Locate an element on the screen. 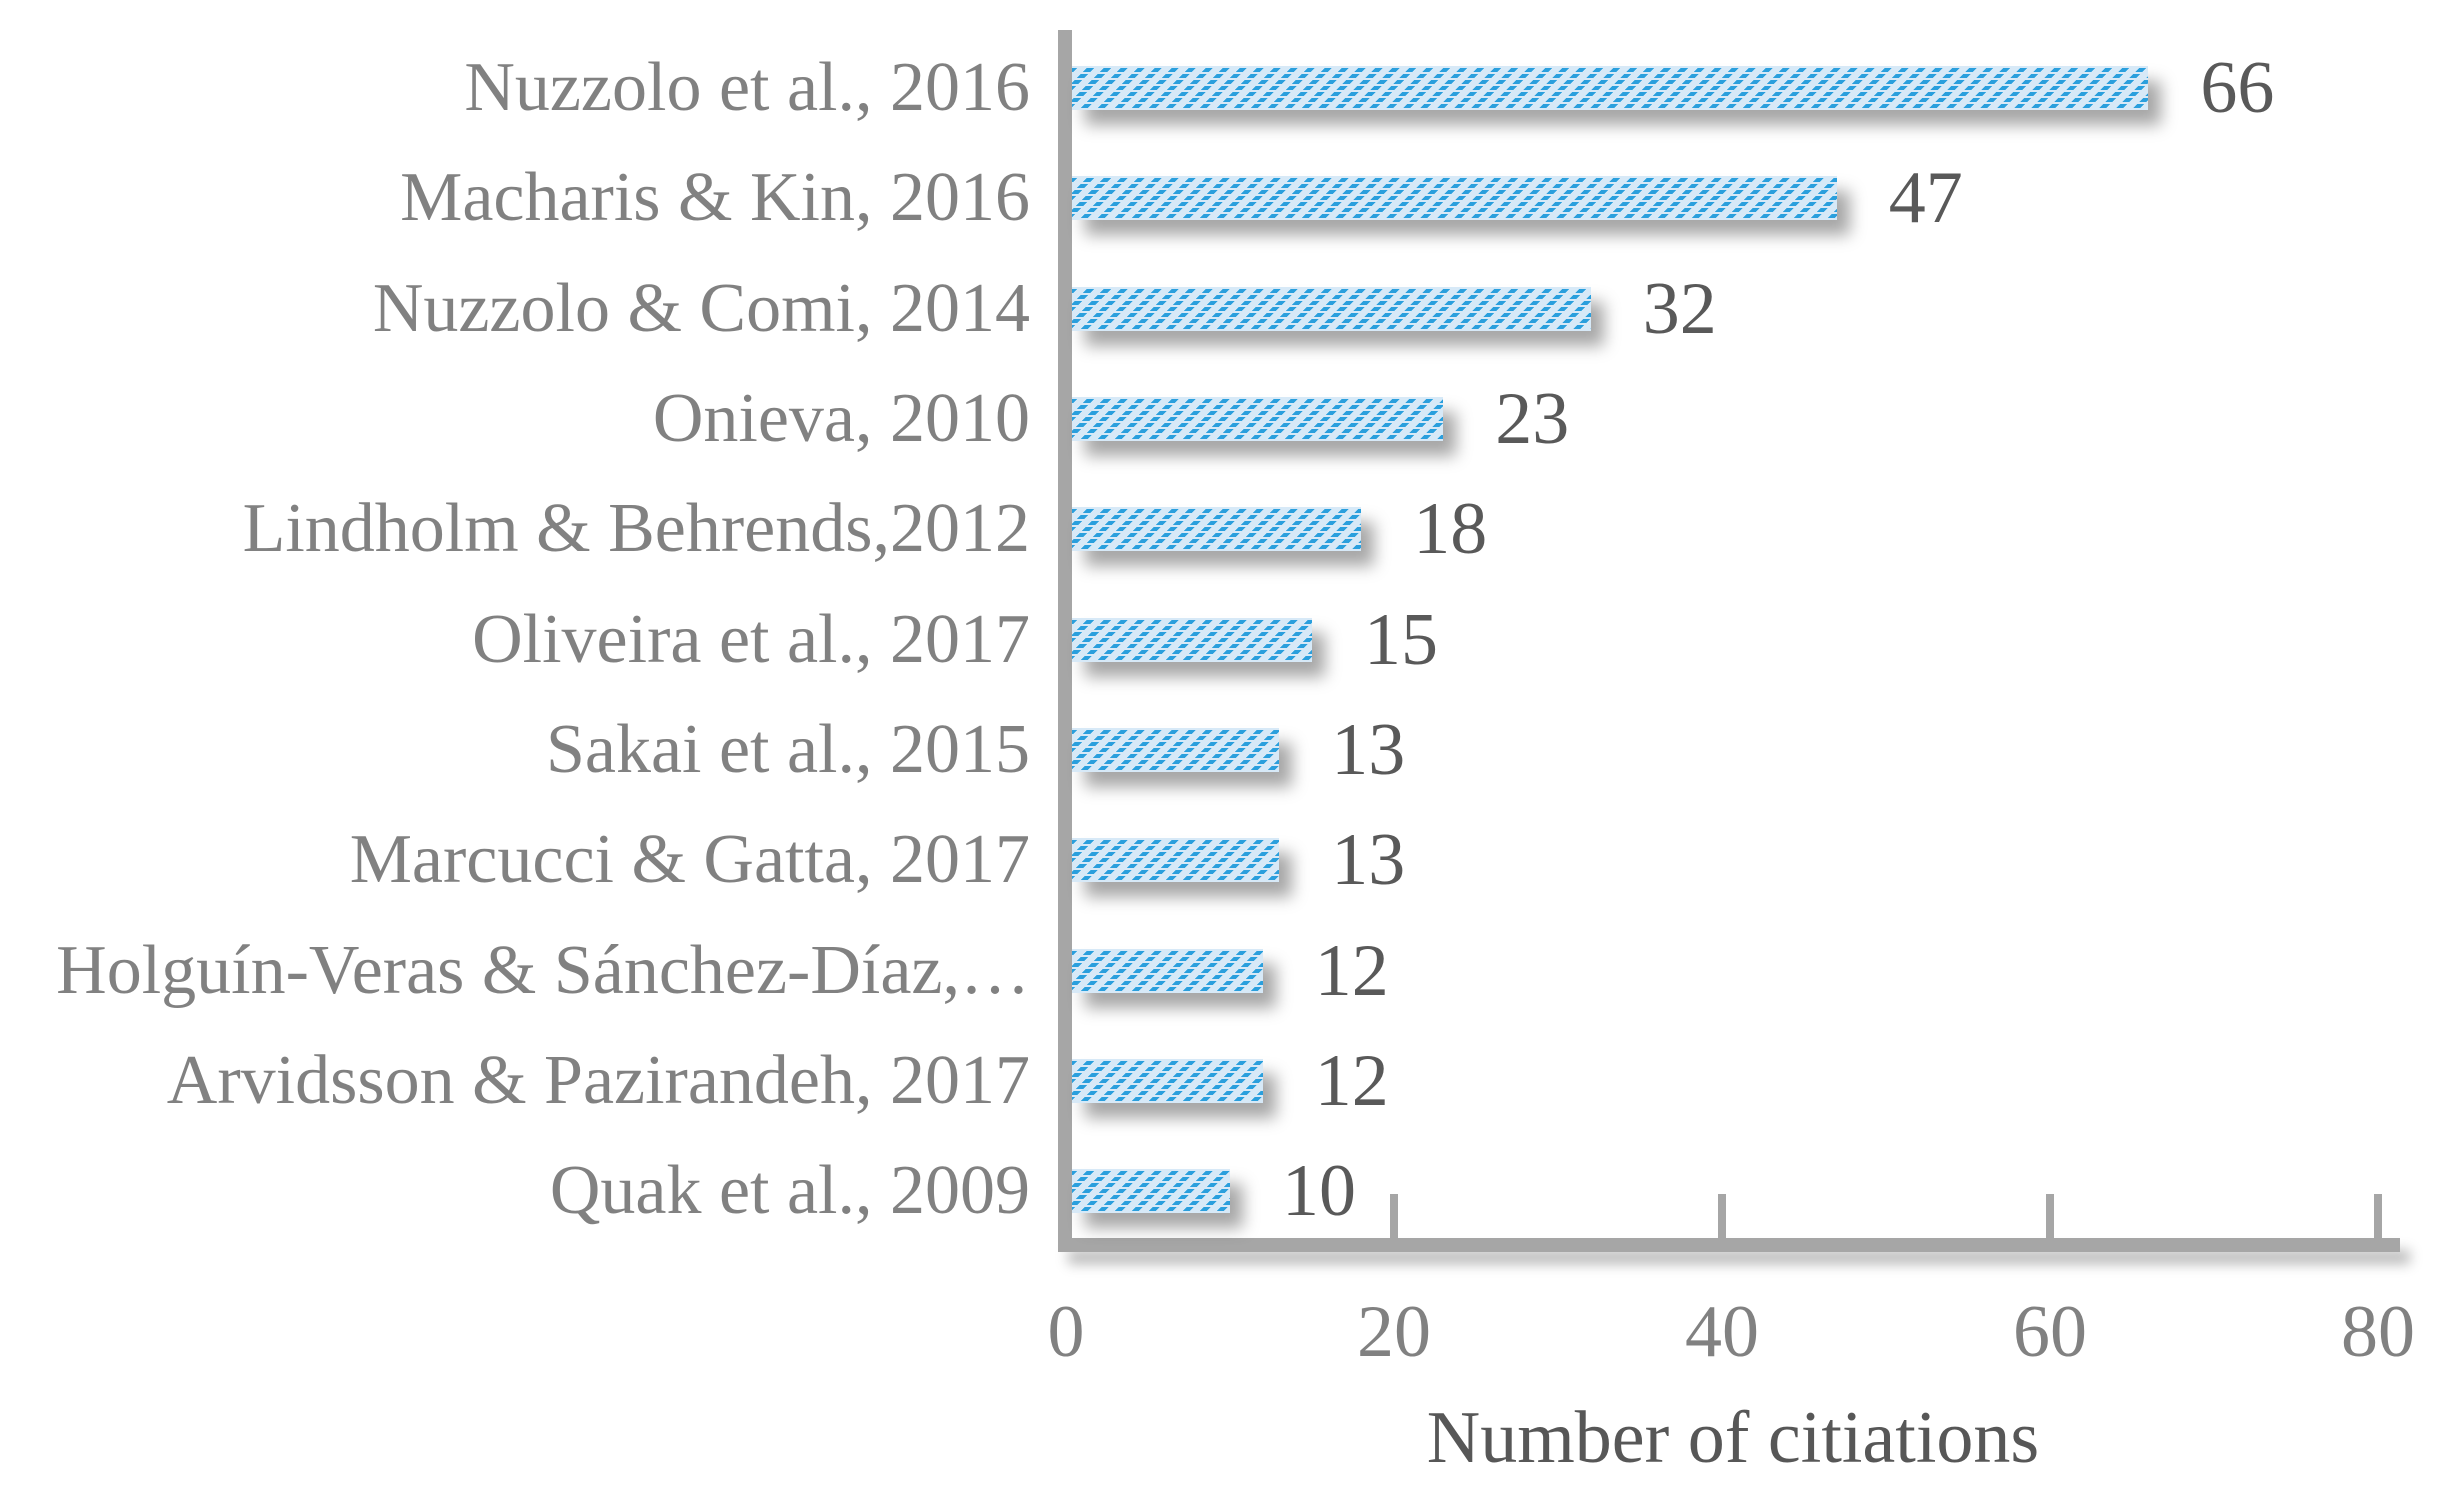  tick-label: 20 is located at coordinates (1394, 1332).